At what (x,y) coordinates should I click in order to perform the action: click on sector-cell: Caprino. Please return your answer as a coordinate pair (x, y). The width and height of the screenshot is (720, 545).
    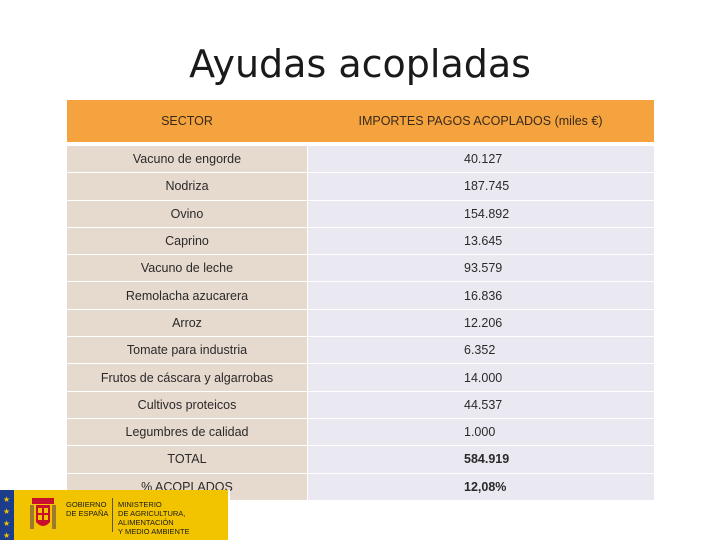
    Looking at the image, I should click on (187, 241).